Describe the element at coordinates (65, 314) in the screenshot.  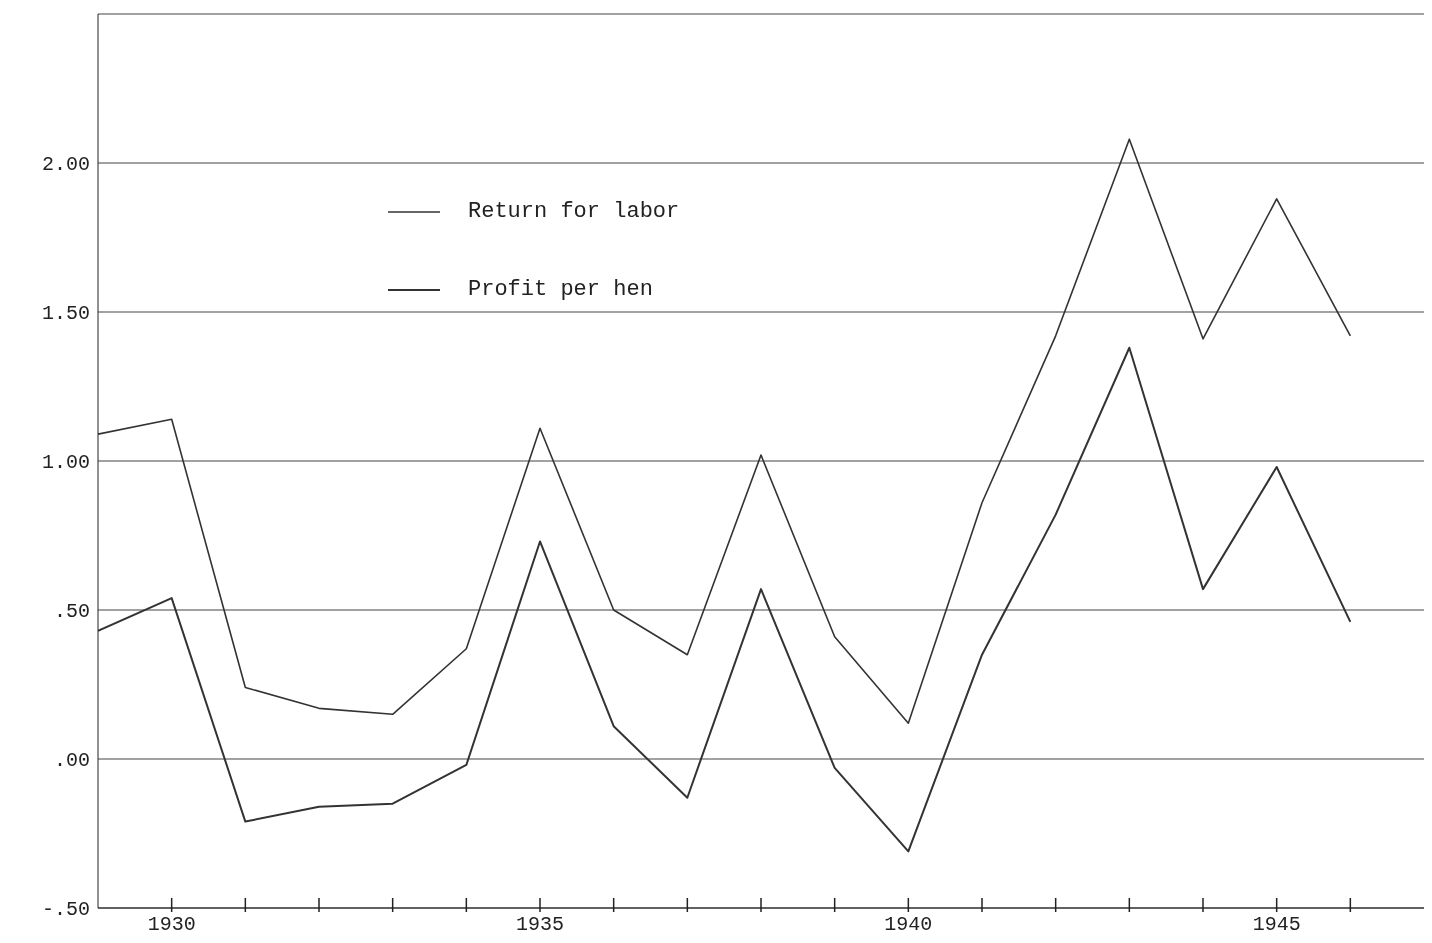
I see `y-tick-label: 1.50` at that location.